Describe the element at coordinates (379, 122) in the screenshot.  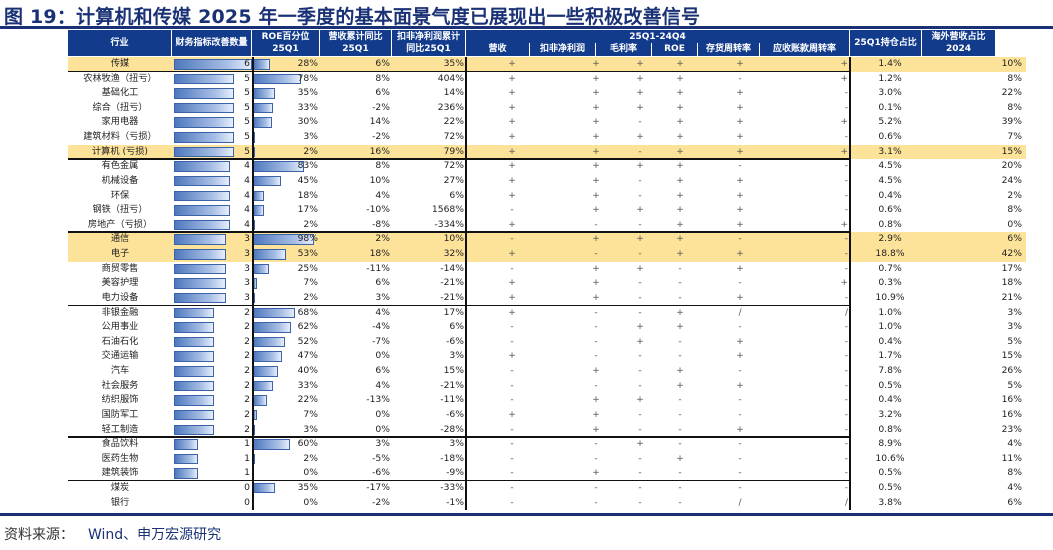
I see `revenue-yoy: 14%` at that location.